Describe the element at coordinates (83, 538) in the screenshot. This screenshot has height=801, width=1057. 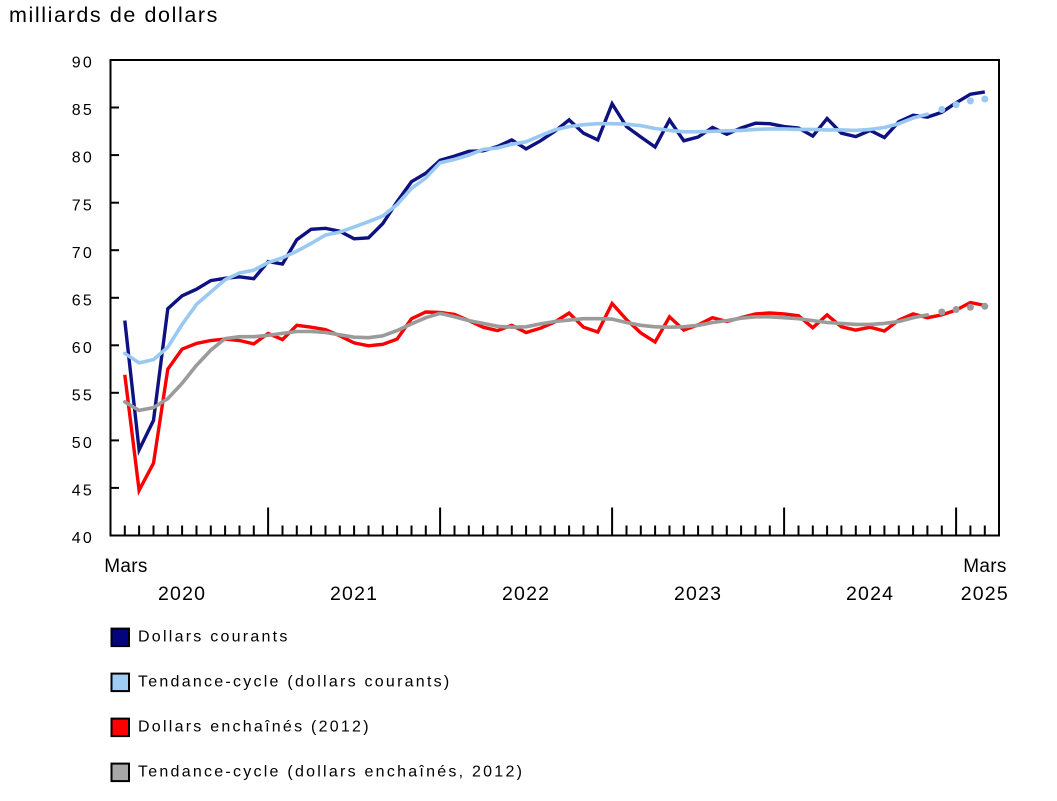
I see `svg-text: 40` at that location.